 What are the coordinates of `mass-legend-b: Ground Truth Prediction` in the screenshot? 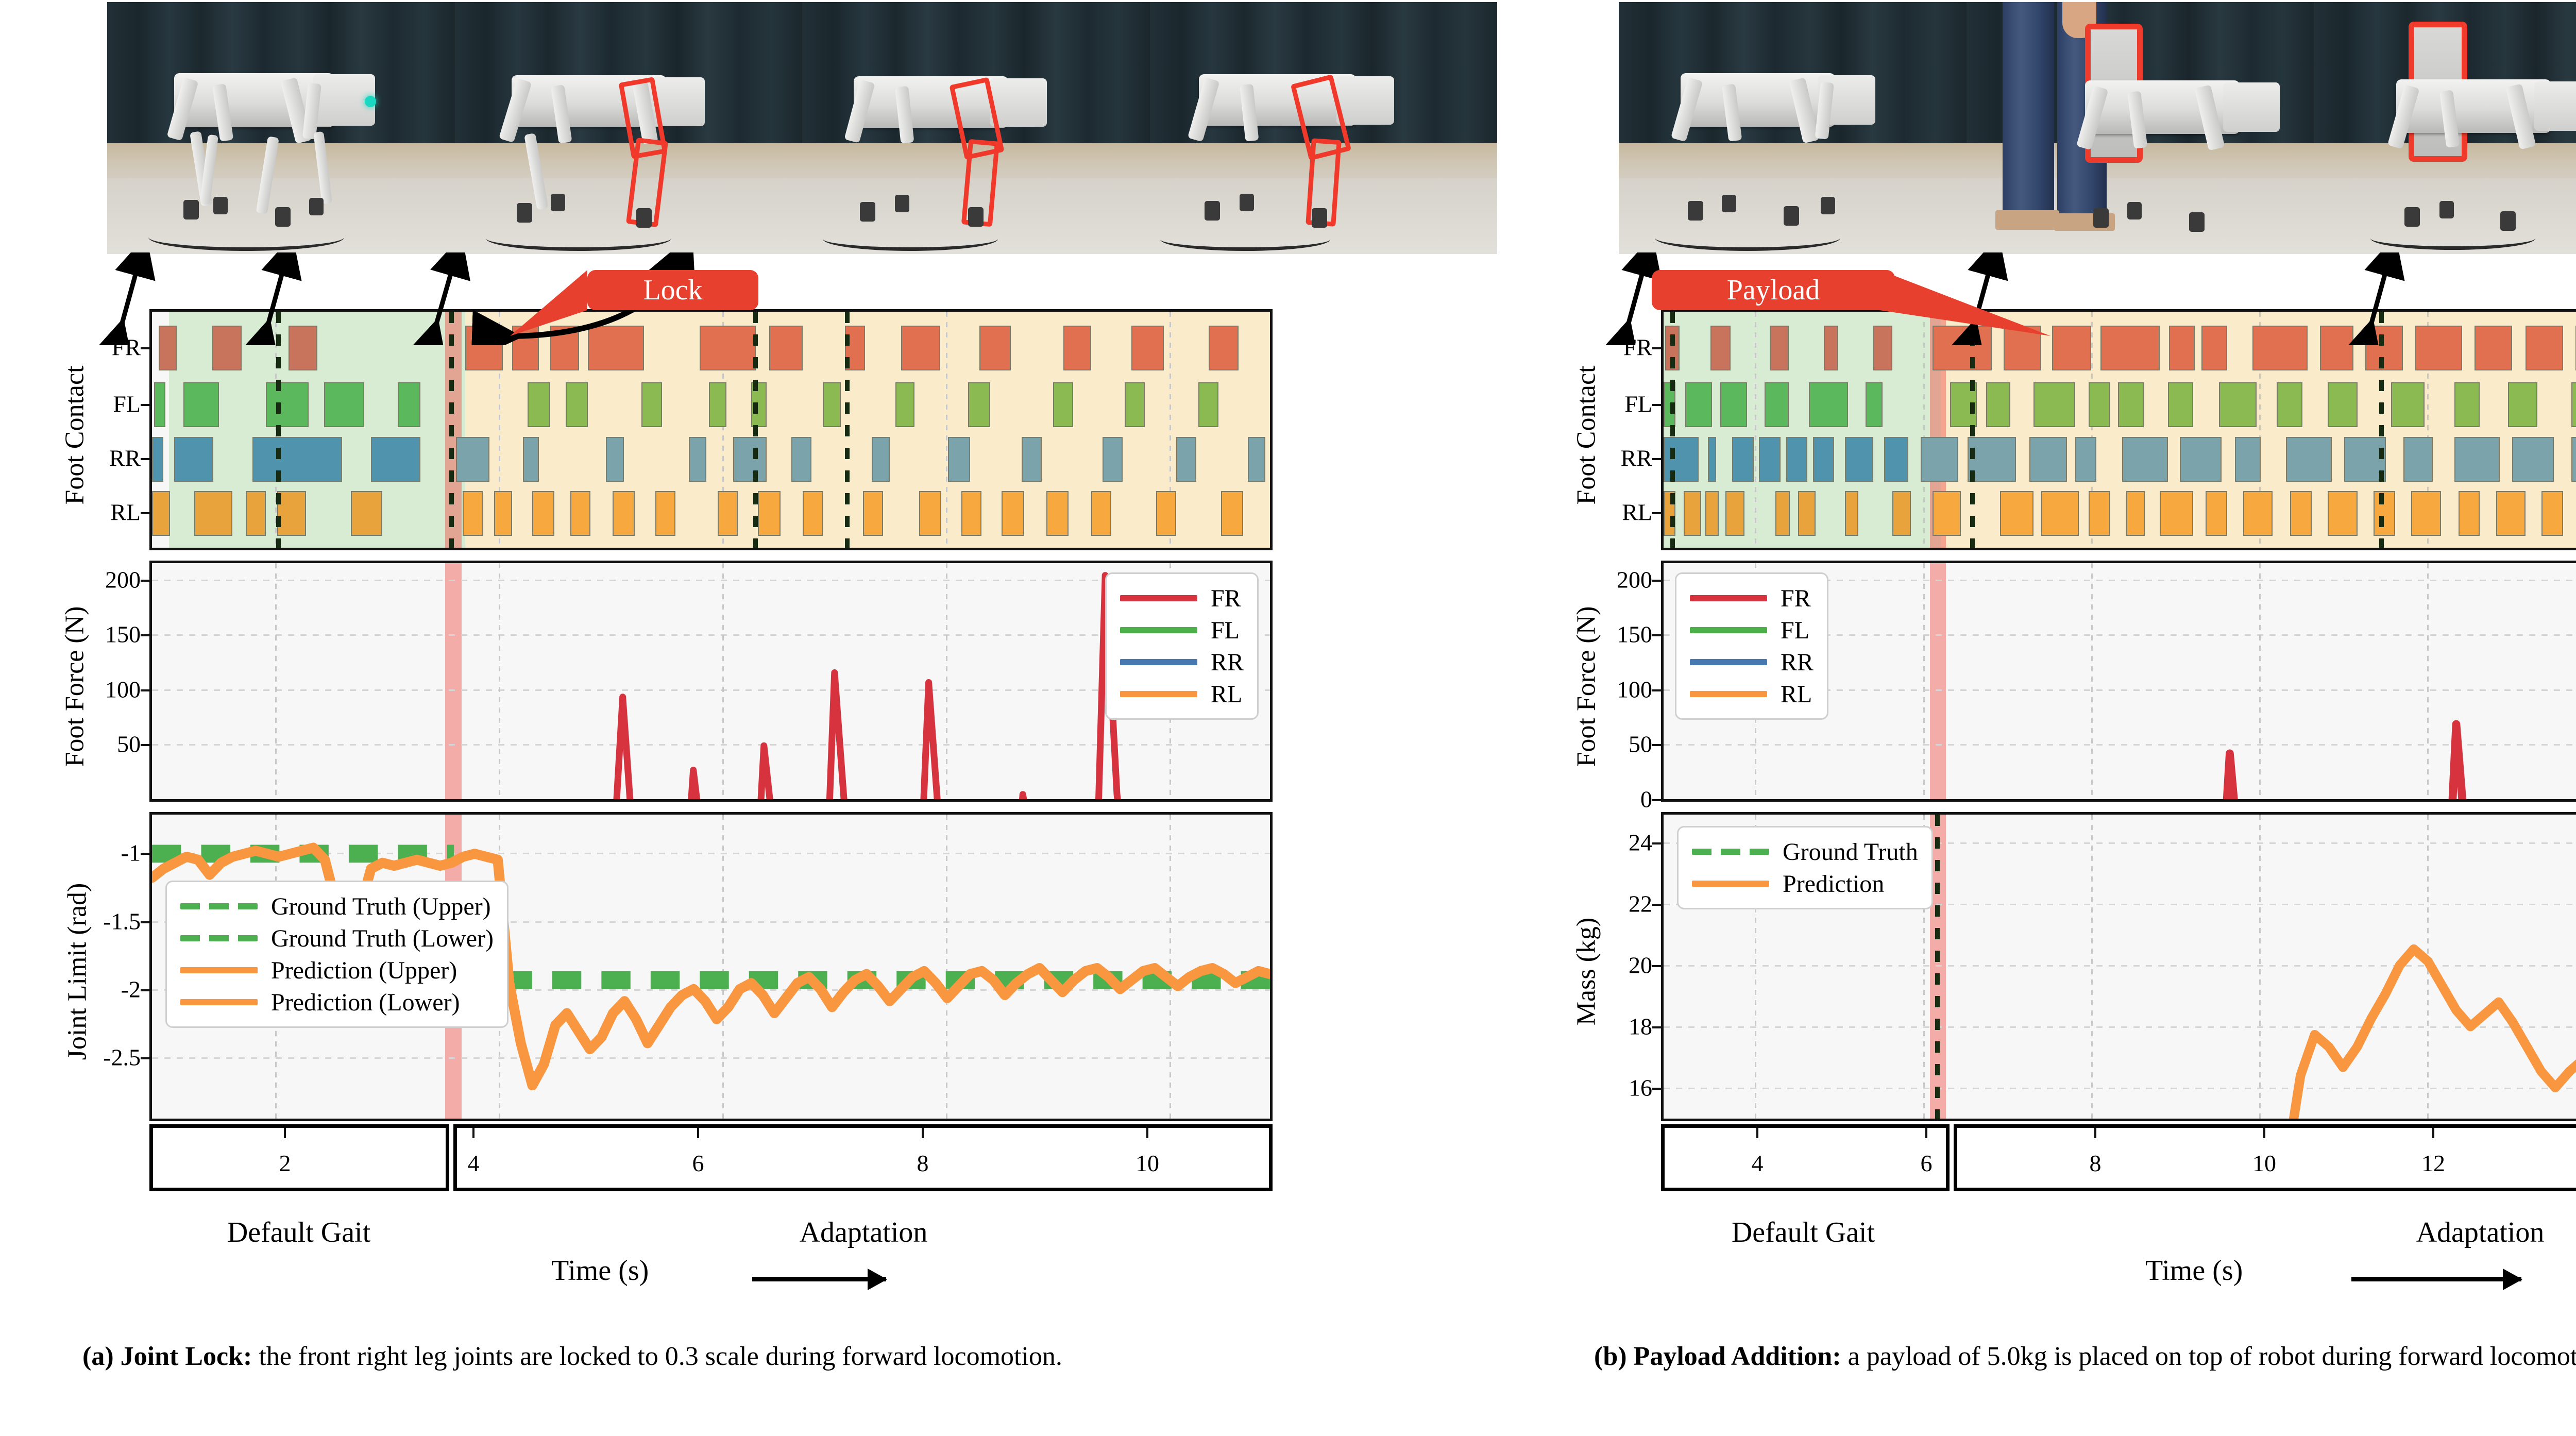 It's located at (1805, 868).